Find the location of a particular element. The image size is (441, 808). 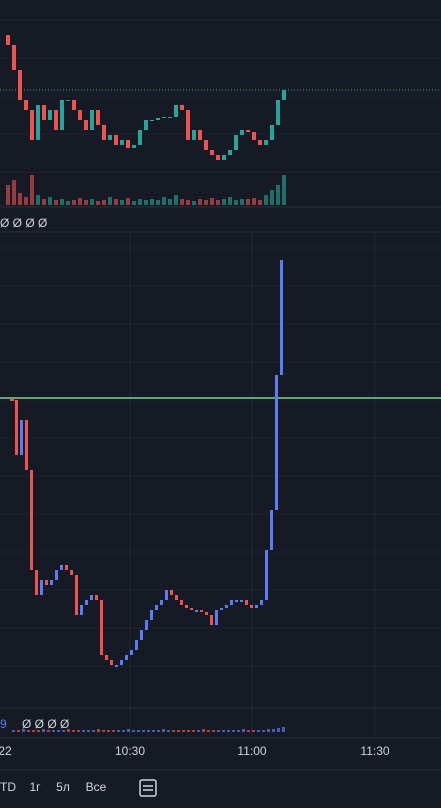

time-label: 22 is located at coordinates (6, 751).